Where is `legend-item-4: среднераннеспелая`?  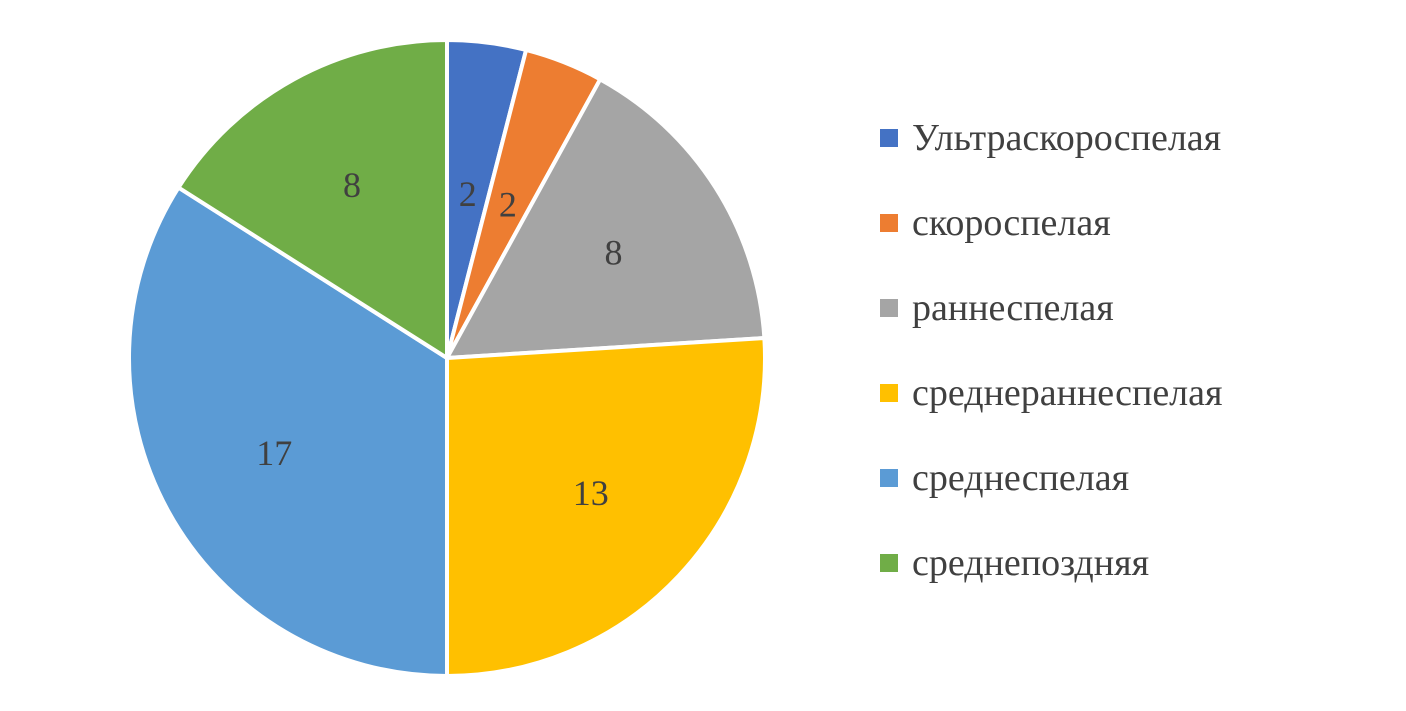 legend-item-4: среднераннеспелая is located at coordinates (1051, 392).